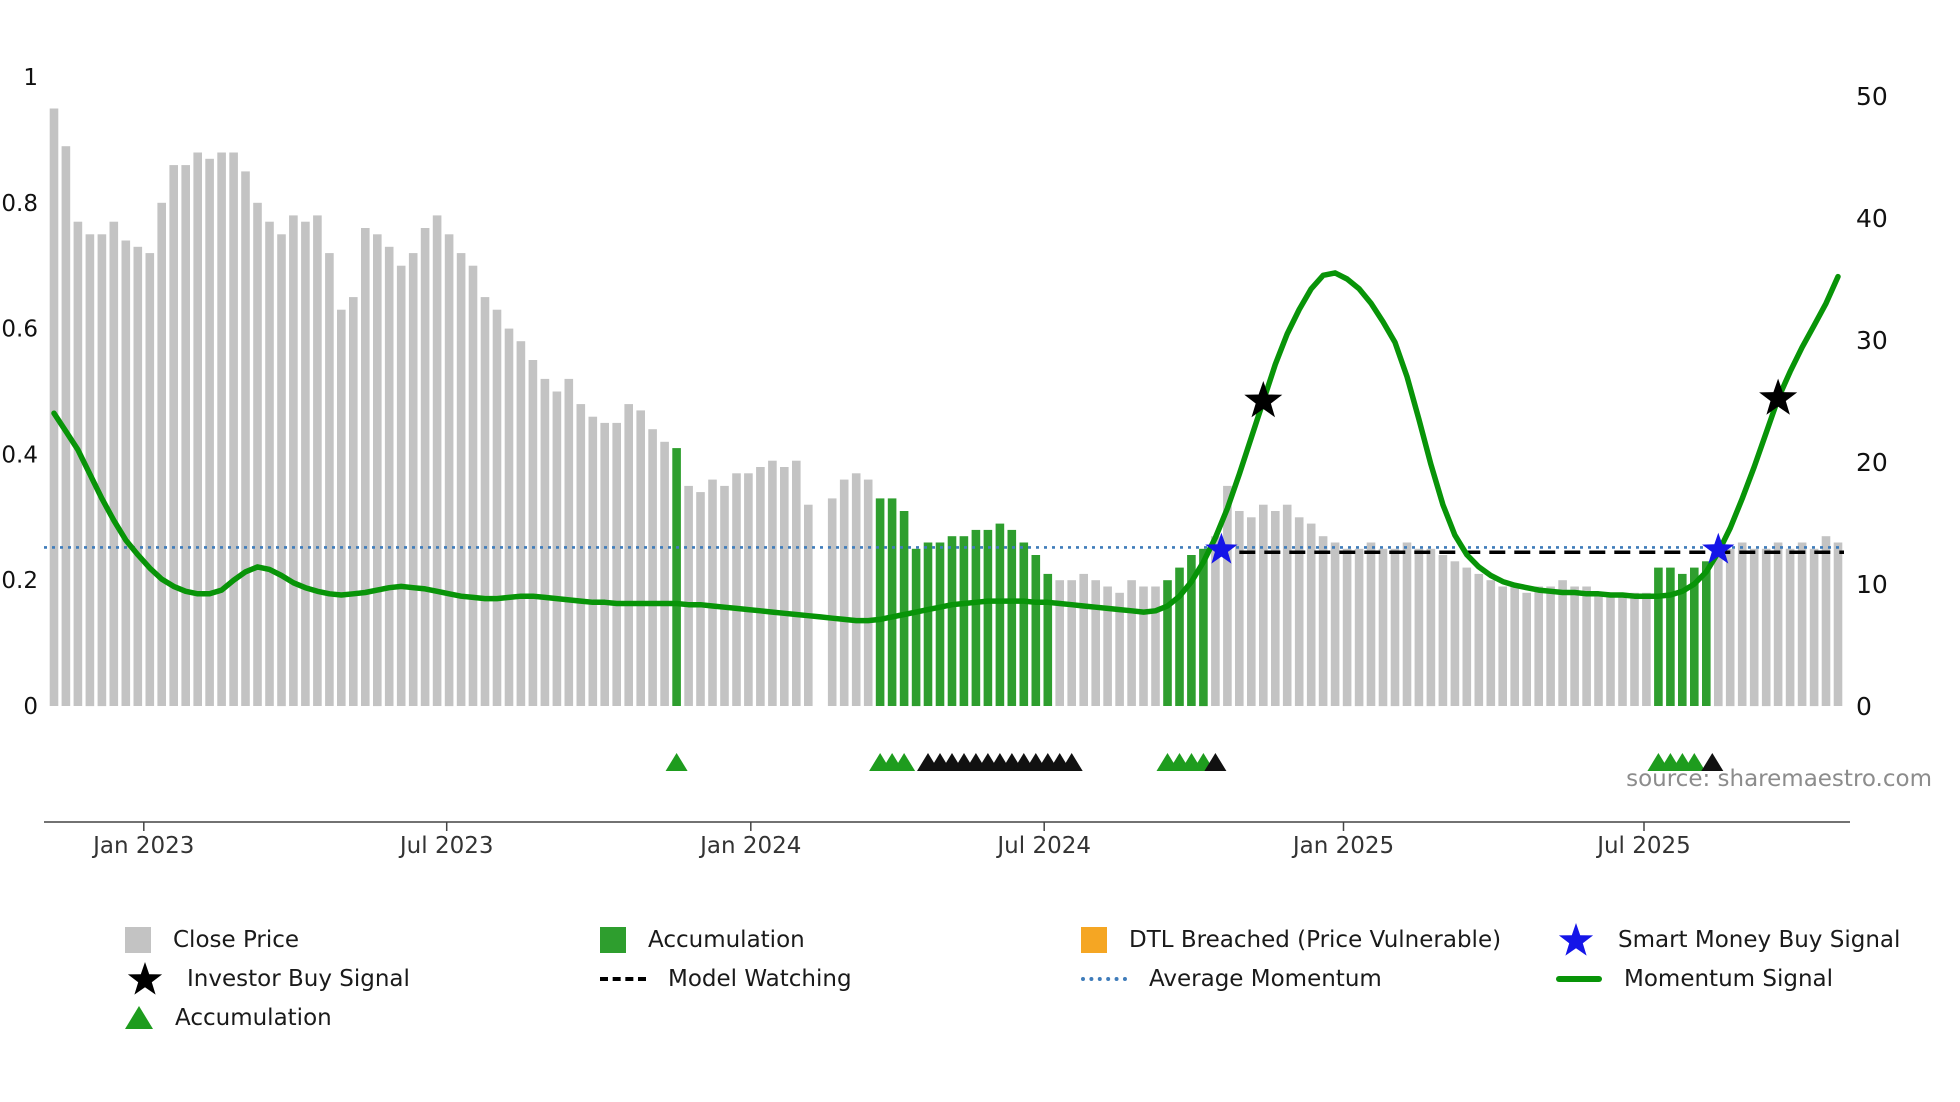 This screenshot has height=1102, width=1960. I want to click on accumulation-swatch, so click(613, 939).